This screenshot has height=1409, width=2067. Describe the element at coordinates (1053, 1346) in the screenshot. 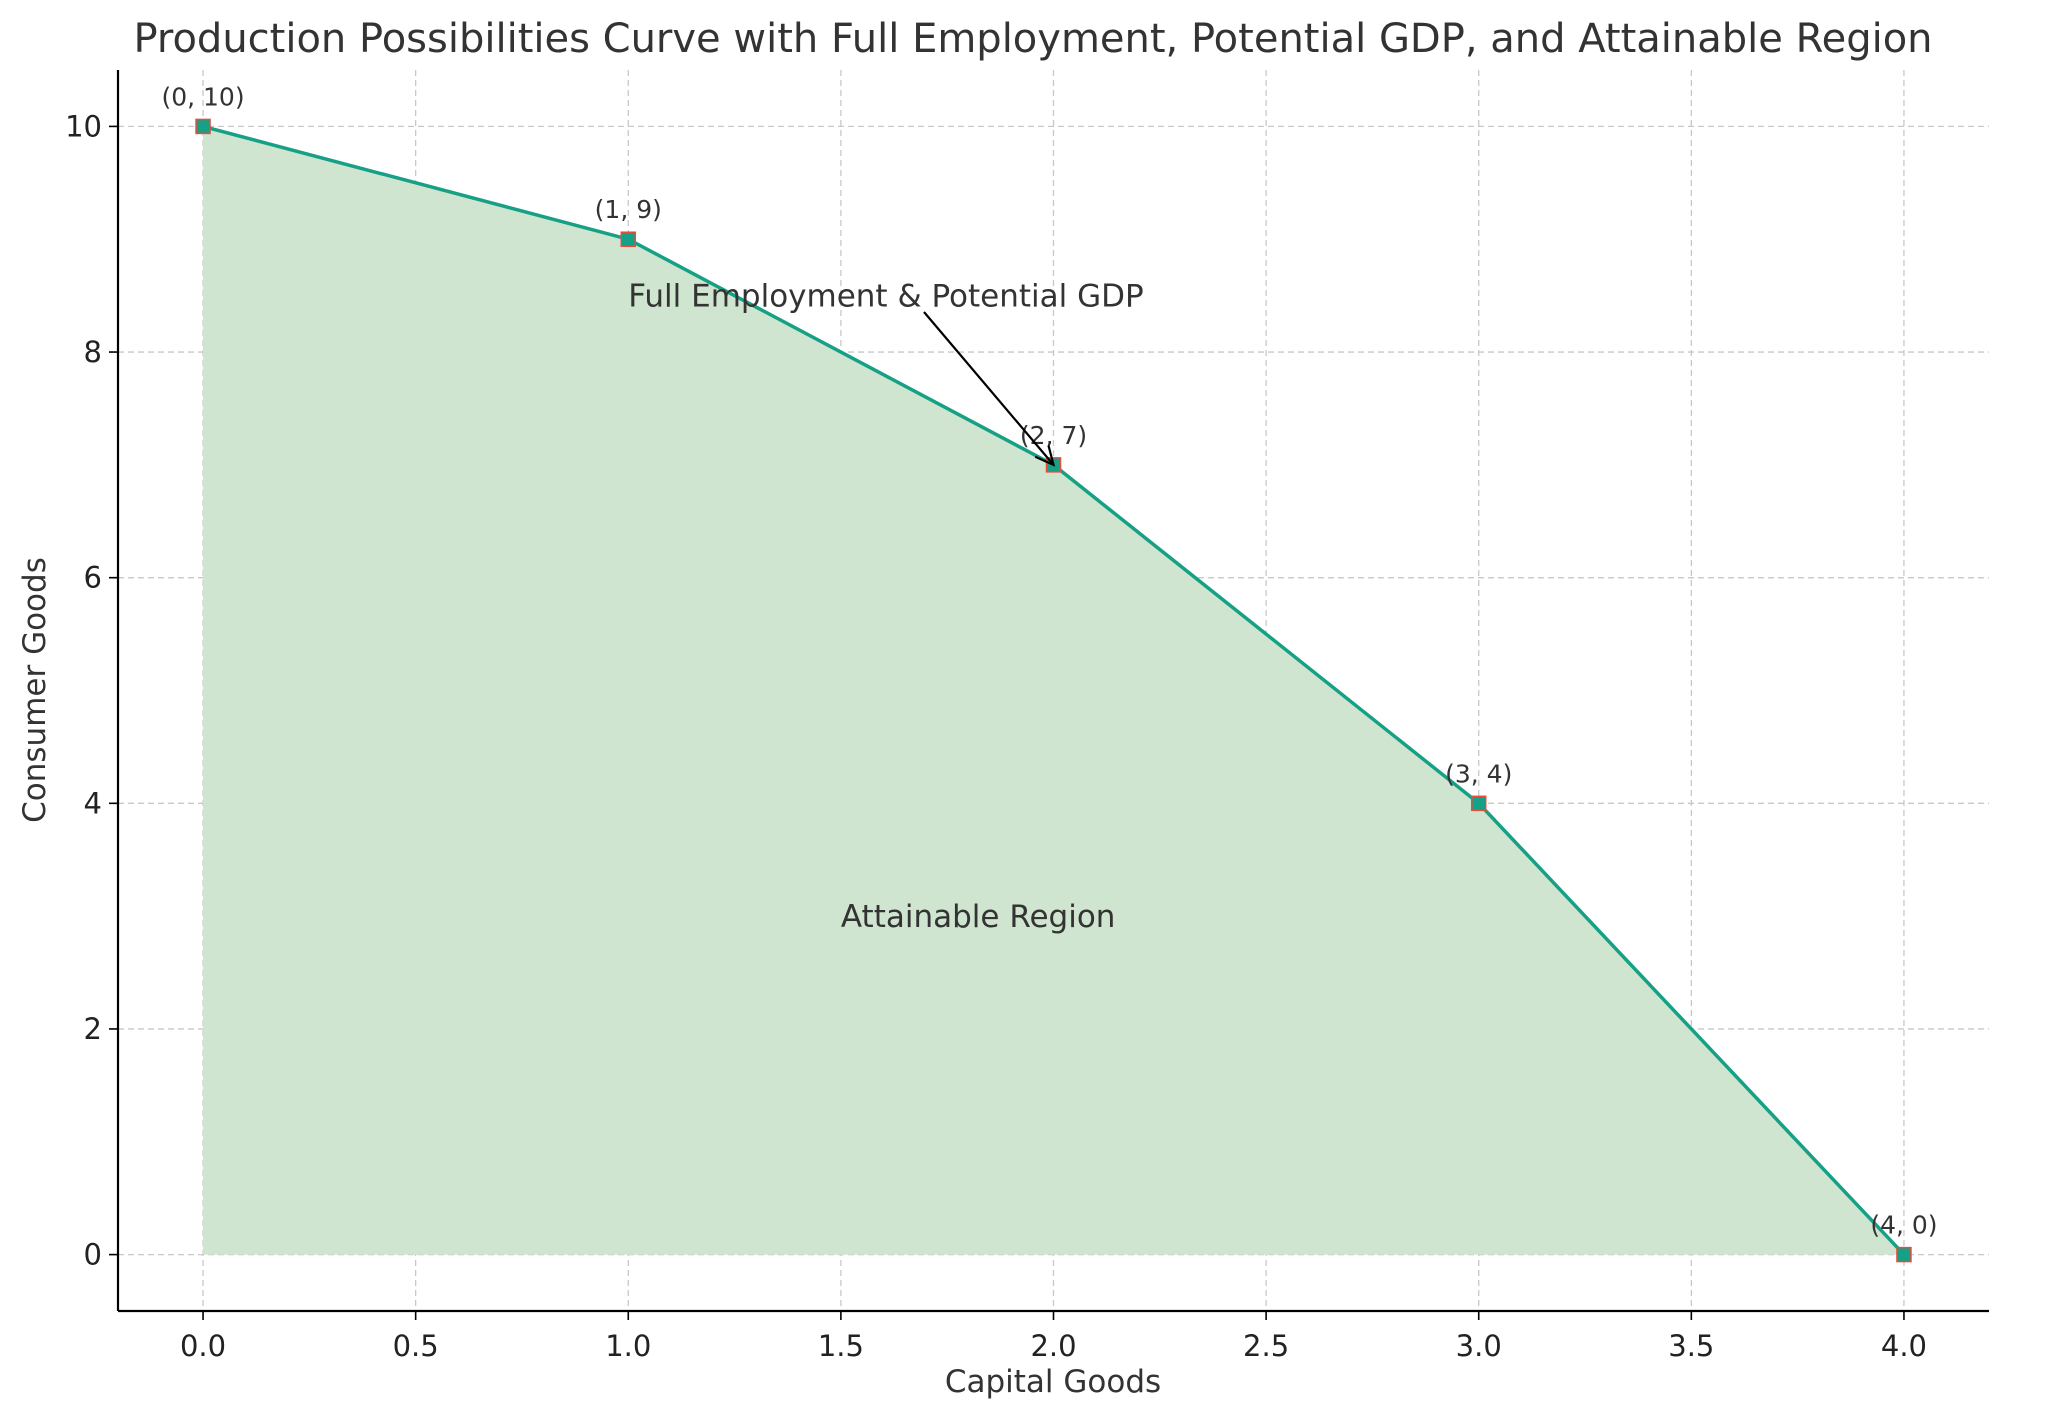

I see `x-tick-label: 2.0` at that location.